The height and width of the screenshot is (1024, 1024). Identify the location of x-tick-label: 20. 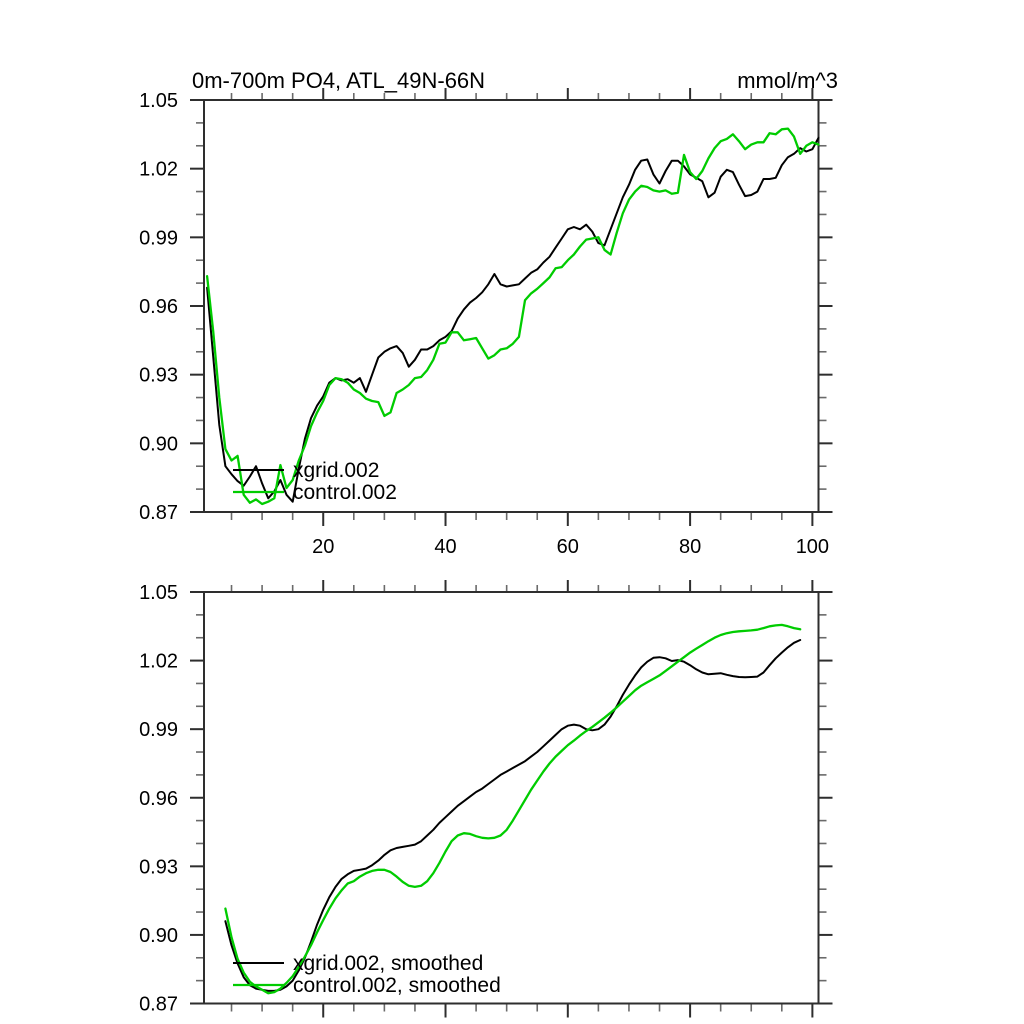
(323, 547).